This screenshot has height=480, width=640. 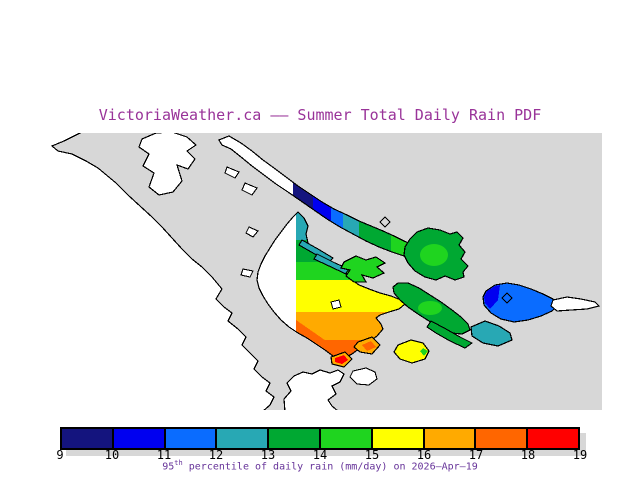 What do you see at coordinates (491, 333) in the screenshot?
I see `teal-island` at bounding box center [491, 333].